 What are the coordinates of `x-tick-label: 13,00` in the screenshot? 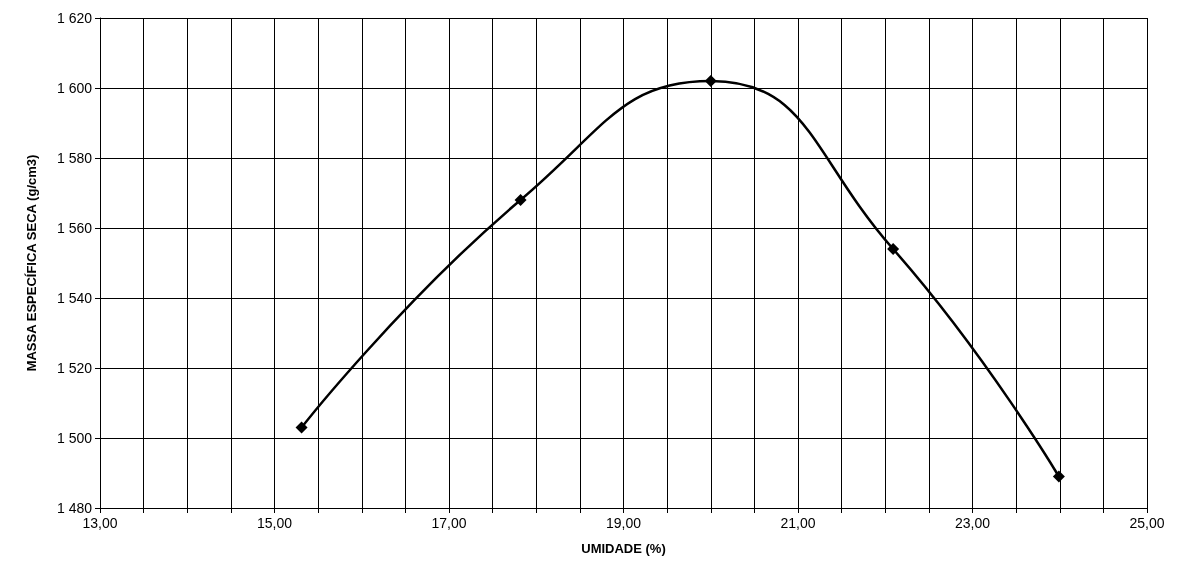 It's located at (100, 523).